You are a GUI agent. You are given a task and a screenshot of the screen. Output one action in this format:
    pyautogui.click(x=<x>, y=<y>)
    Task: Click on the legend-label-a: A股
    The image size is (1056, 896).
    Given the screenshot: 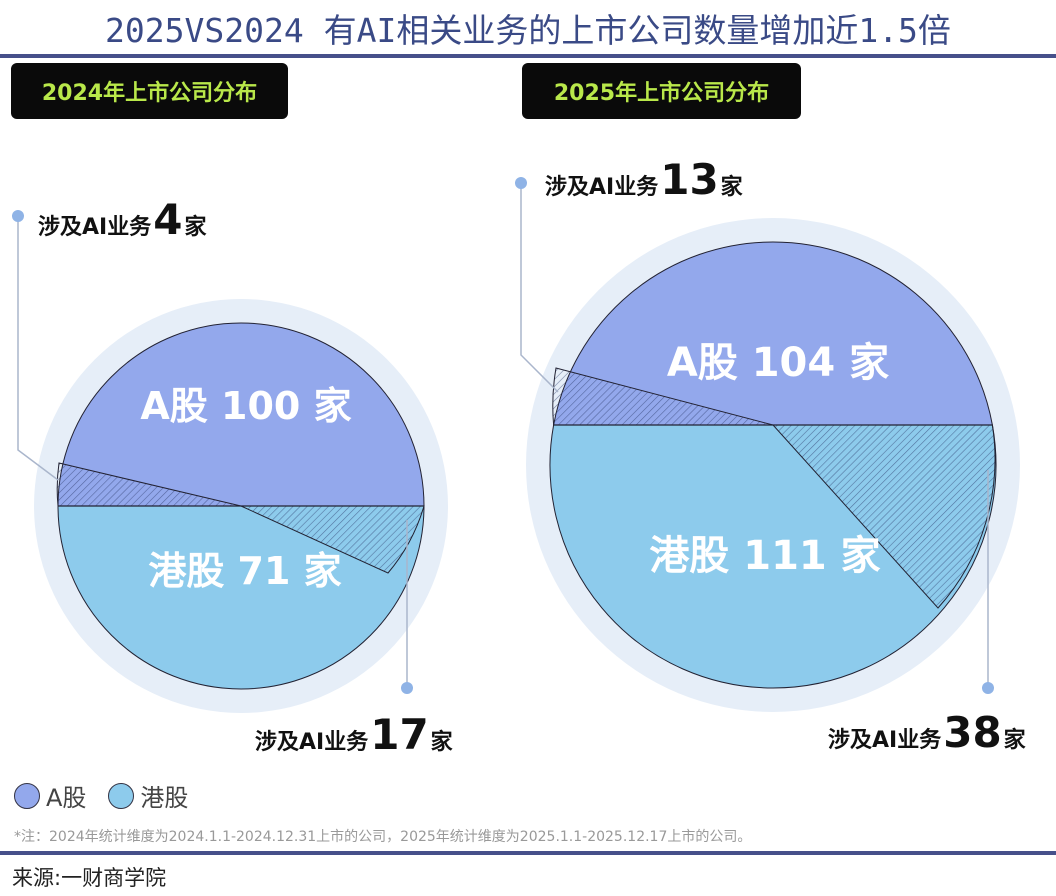 What is the action you would take?
    pyautogui.click(x=66, y=798)
    